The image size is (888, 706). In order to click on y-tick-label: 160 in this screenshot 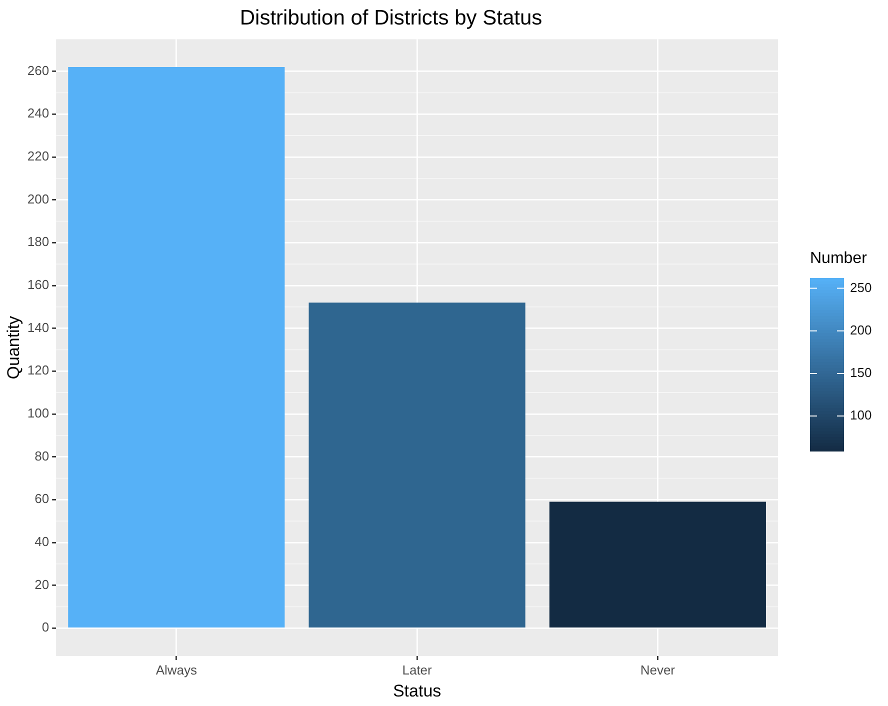, I will do `click(38, 284)`.